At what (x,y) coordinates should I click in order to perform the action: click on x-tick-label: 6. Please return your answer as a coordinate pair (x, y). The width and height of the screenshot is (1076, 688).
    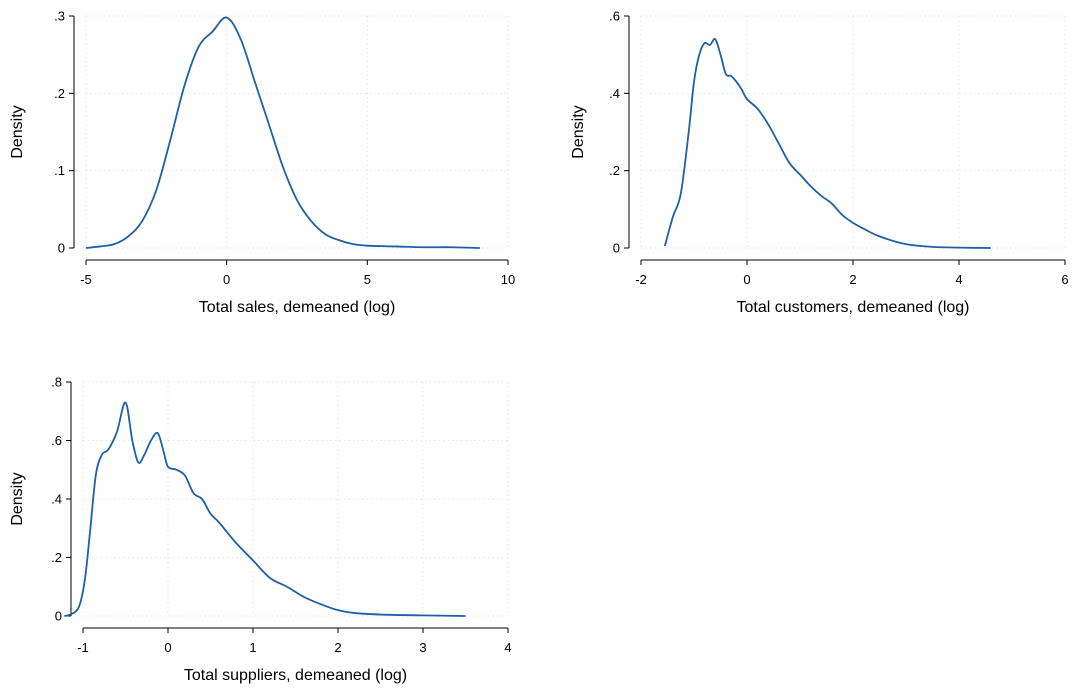
    Looking at the image, I should click on (1064, 279).